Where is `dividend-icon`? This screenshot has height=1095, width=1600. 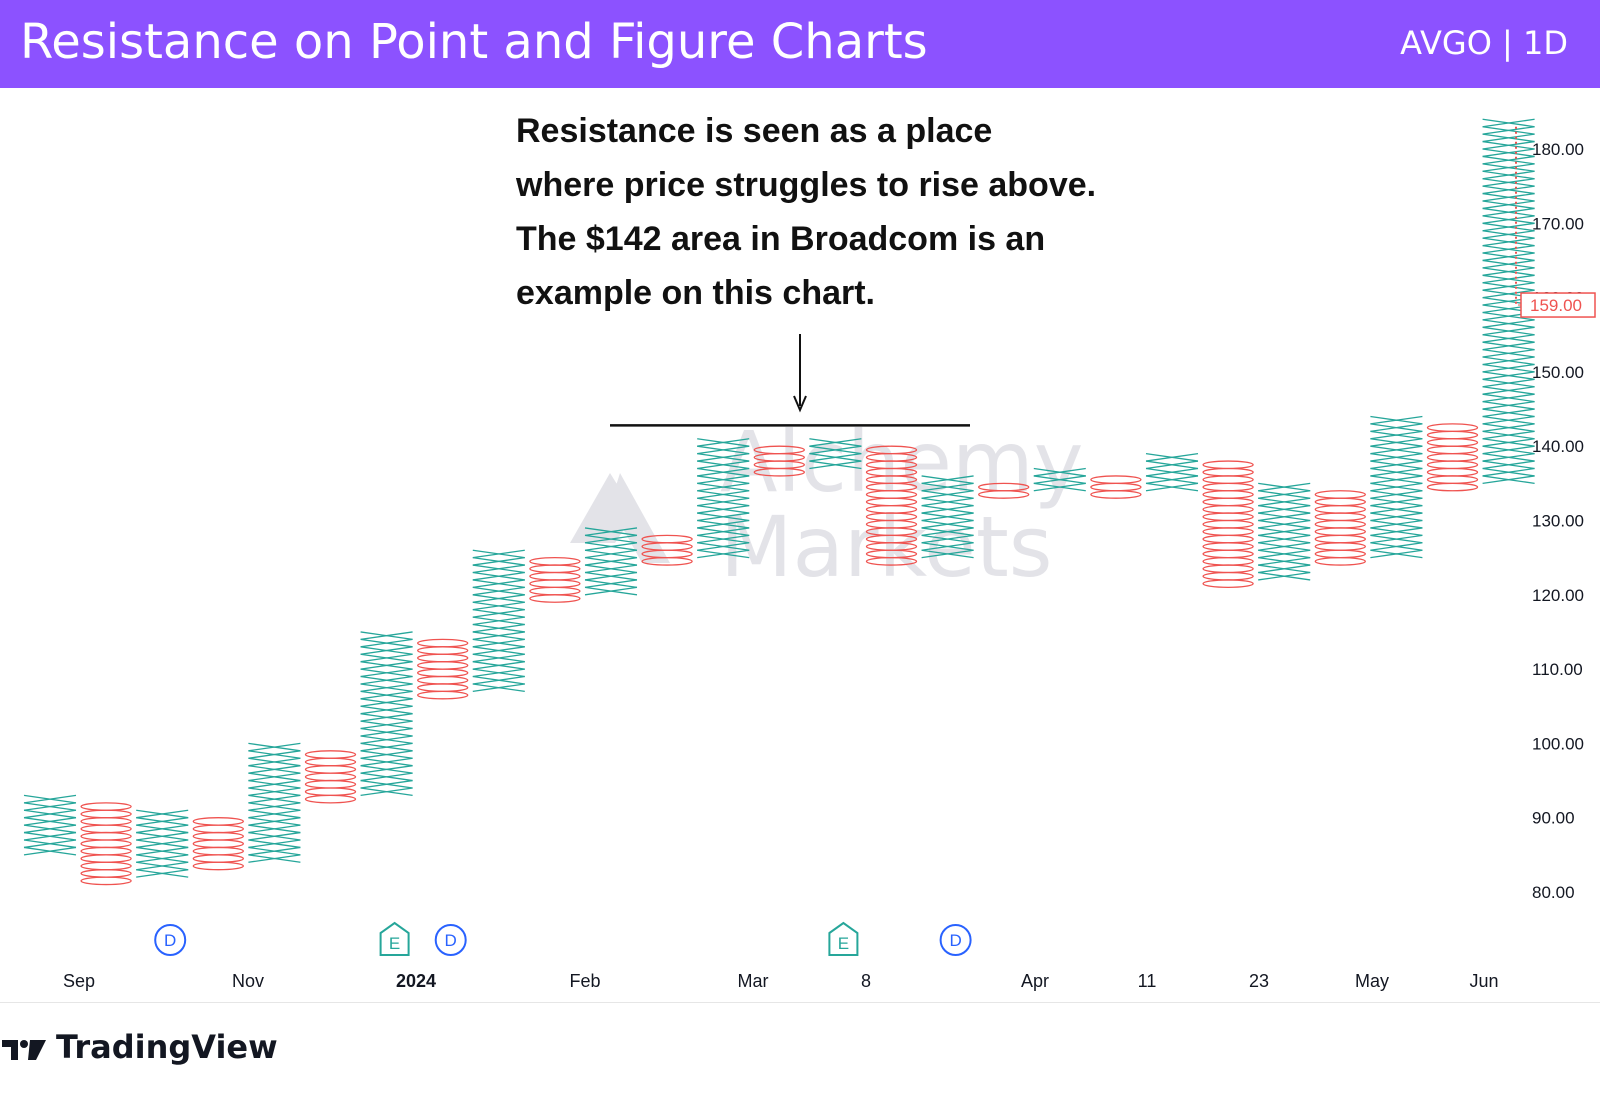 dividend-icon is located at coordinates (170, 940).